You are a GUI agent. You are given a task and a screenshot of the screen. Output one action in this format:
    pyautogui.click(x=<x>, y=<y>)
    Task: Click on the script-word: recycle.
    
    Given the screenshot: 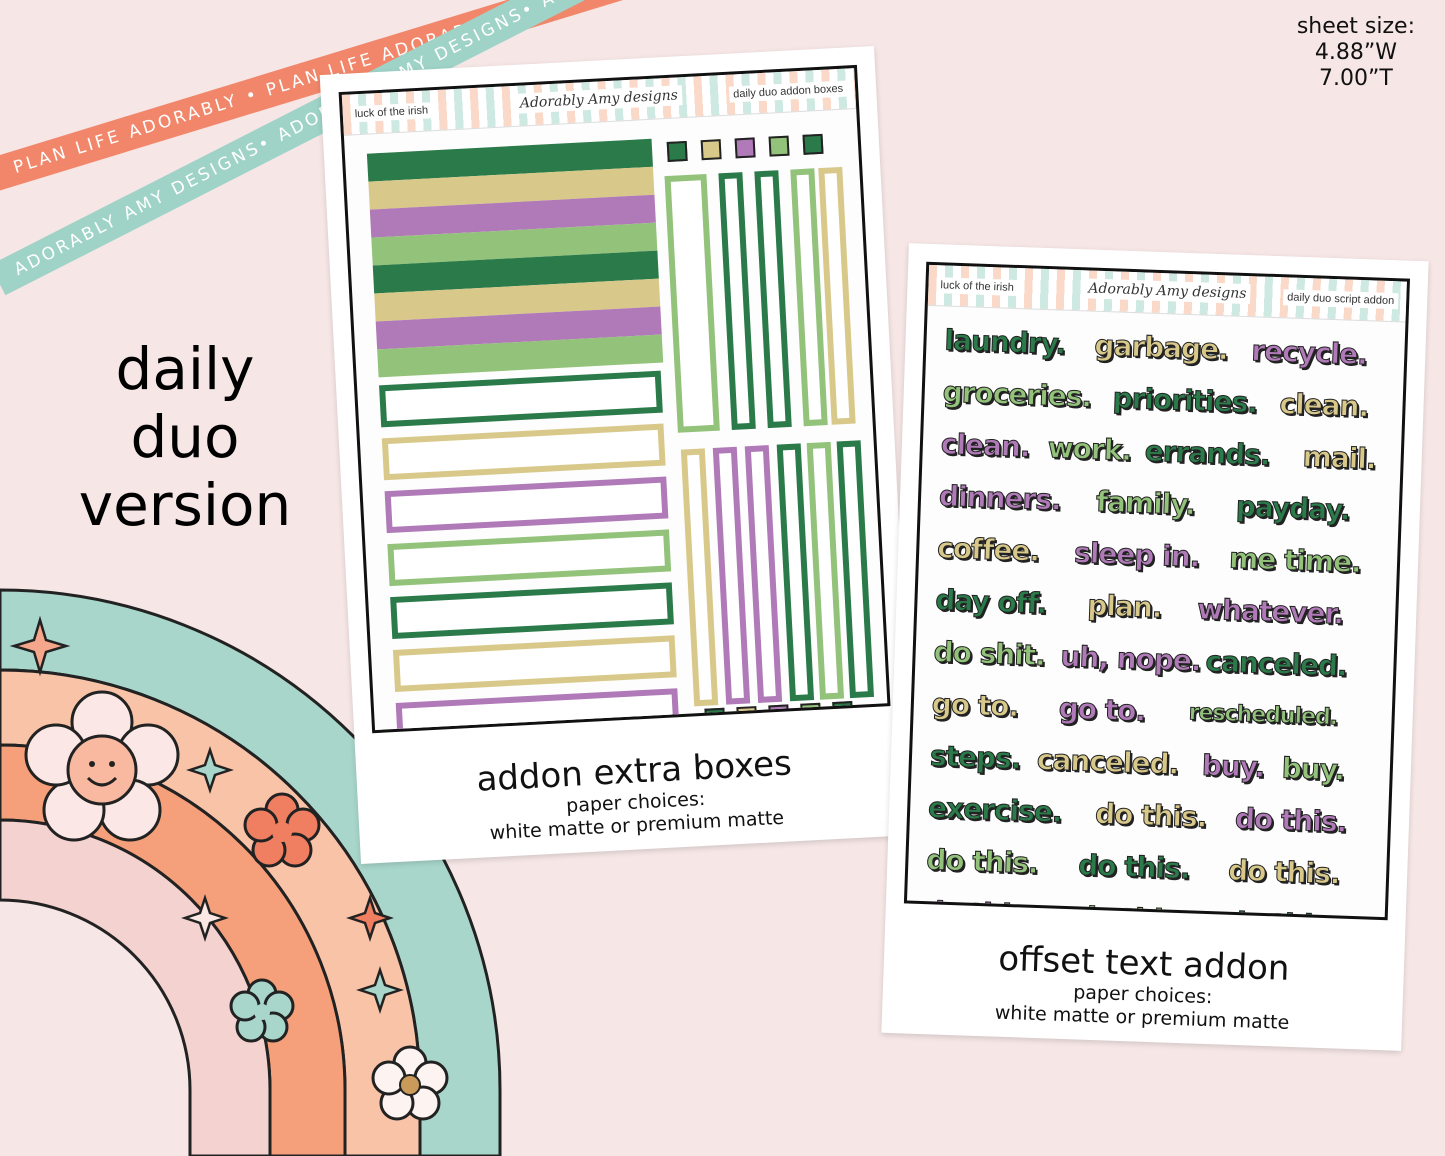 What is the action you would take?
    pyautogui.click(x=1309, y=353)
    